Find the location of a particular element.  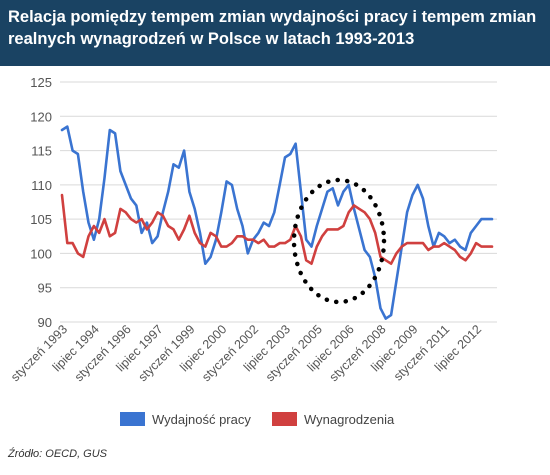

y-tick-label: 95 is located at coordinates (45, 288).